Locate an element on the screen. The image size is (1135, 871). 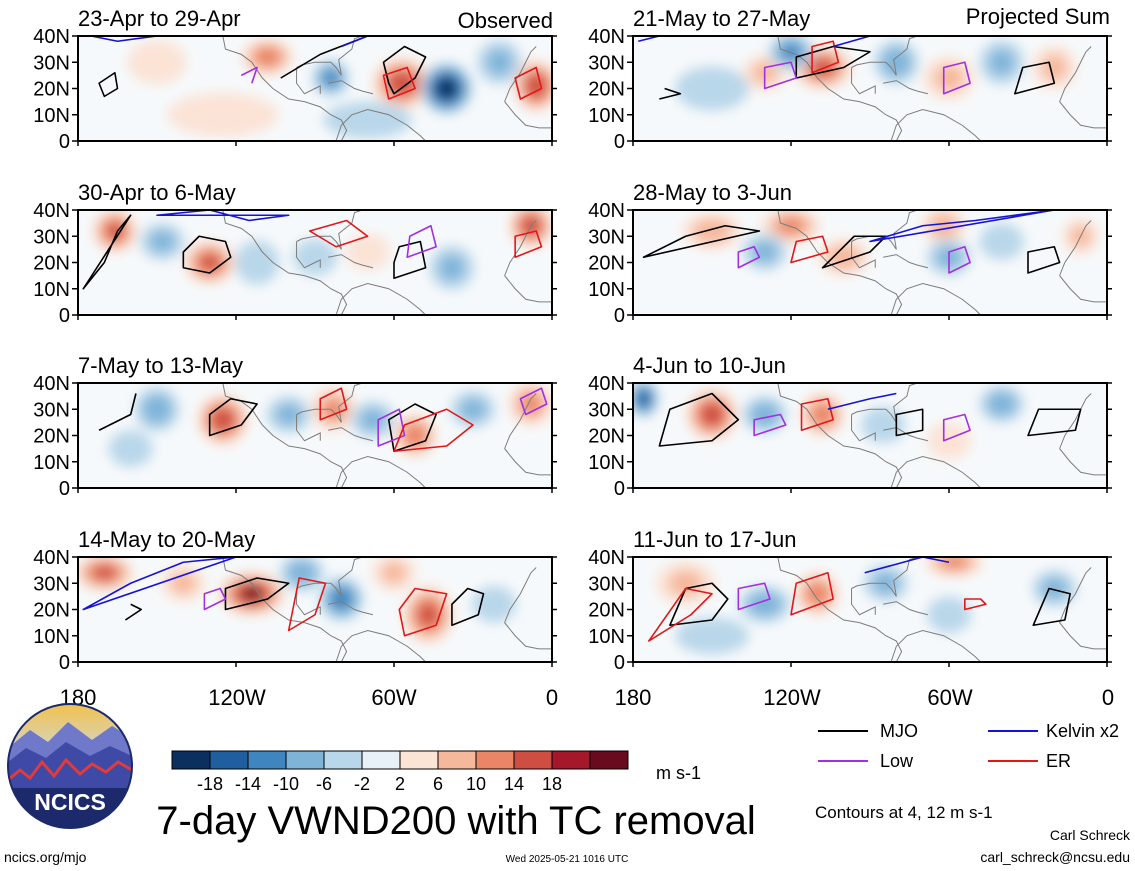
x-tick-label: 0 is located at coordinates (552, 697).